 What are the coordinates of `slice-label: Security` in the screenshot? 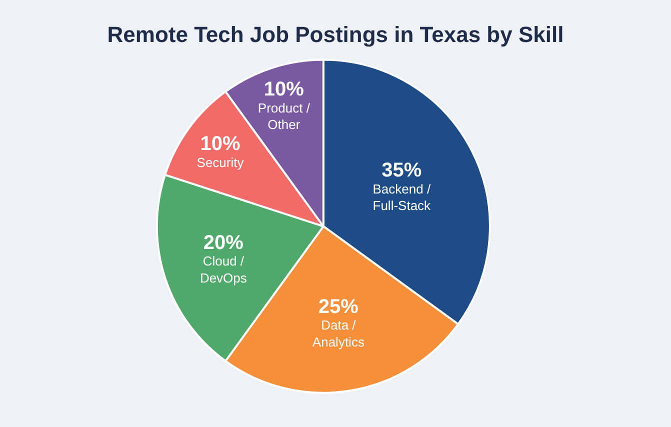 It's located at (220, 162).